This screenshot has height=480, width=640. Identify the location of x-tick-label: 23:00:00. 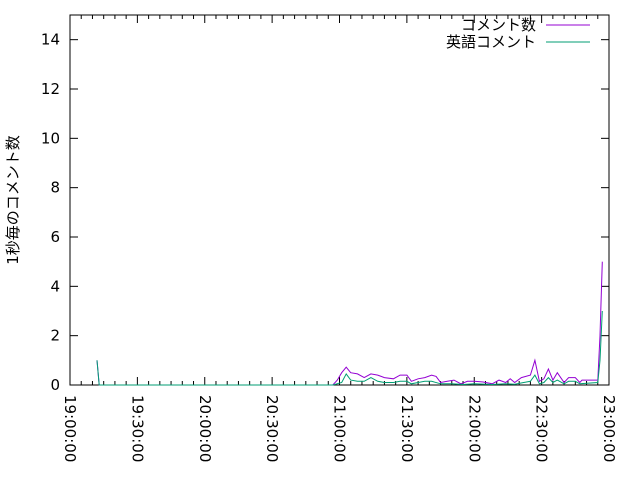
(609, 428).